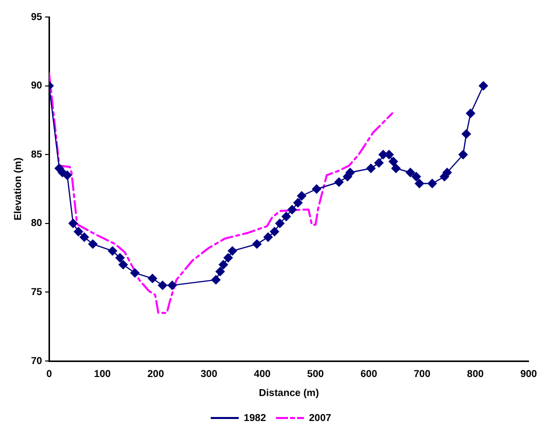 This screenshot has height=441, width=548. Describe the element at coordinates (37, 292) in the screenshot. I see `y-tick-label: 75` at that location.